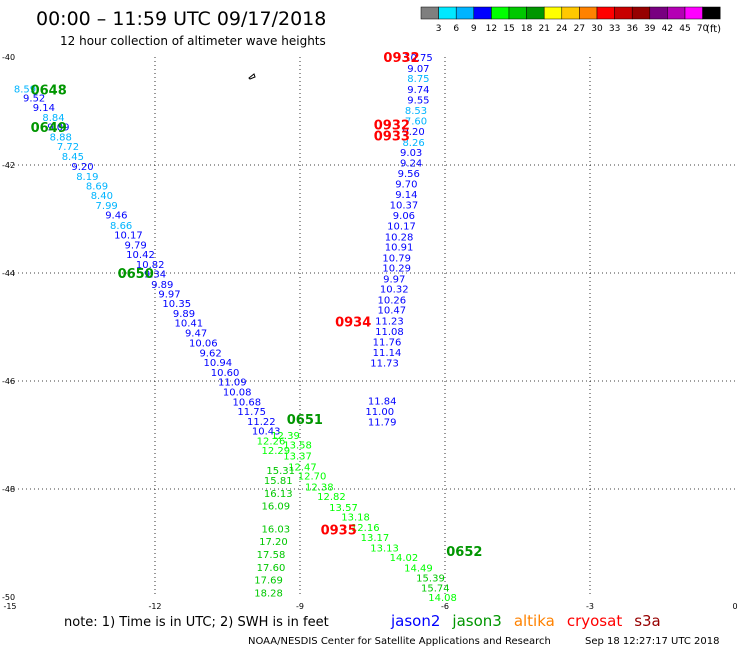 This screenshot has height=654, width=740. What do you see at coordinates (392, 300) in the screenshot?
I see `swh-value-label: 10.26` at bounding box center [392, 300].